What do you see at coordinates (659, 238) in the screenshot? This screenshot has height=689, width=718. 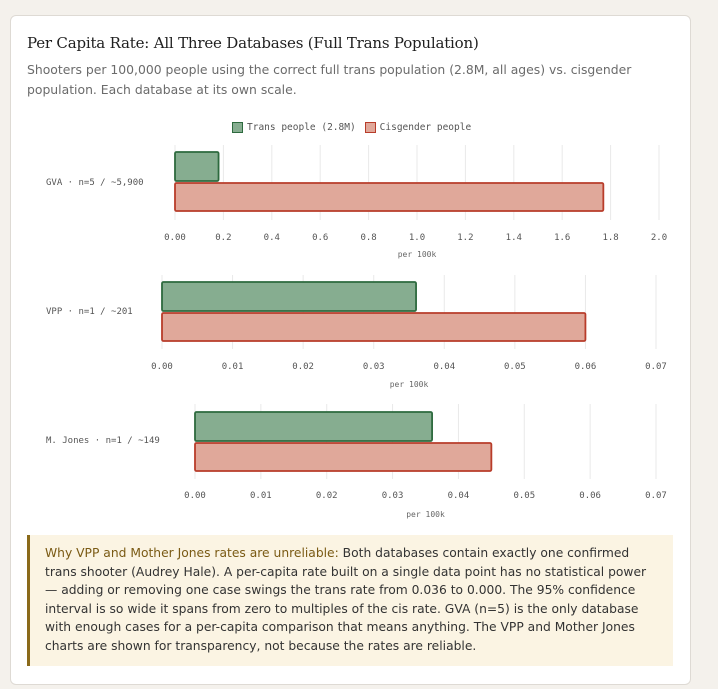 I see `x-tick-label: 2.0` at bounding box center [659, 238].